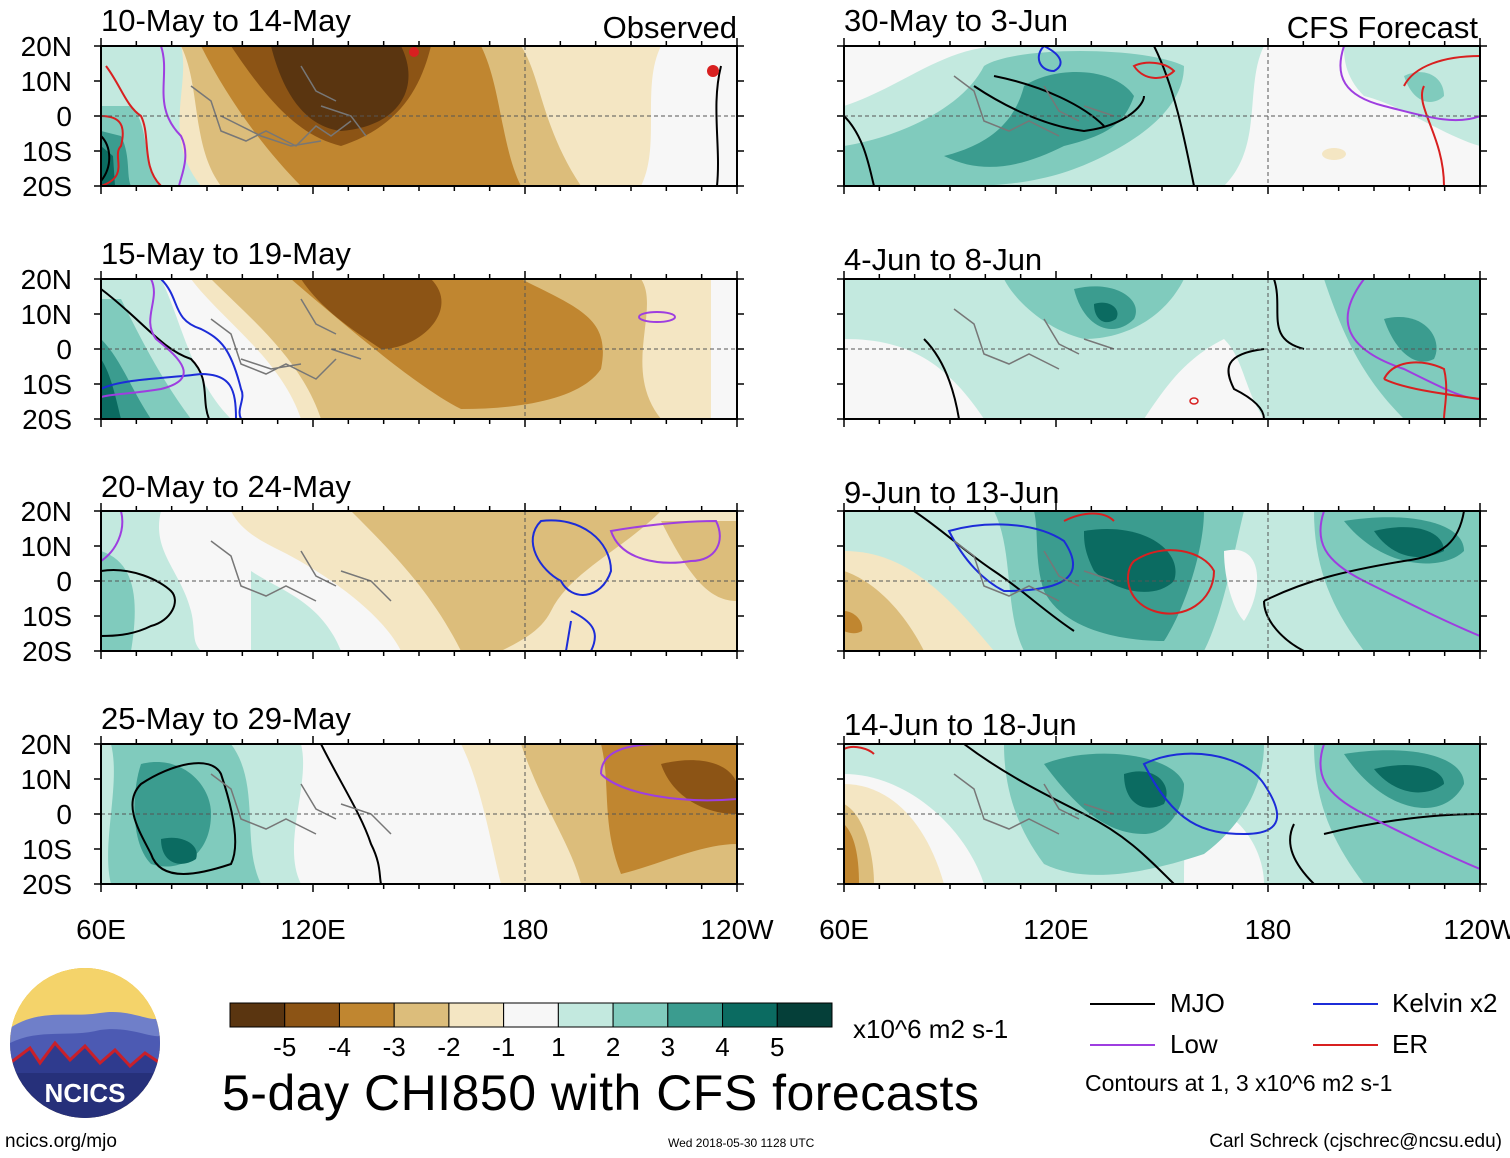 The height and width of the screenshot is (1158, 1510). Describe the element at coordinates (1122, 1004) in the screenshot. I see `legend-mjo-line` at that location.